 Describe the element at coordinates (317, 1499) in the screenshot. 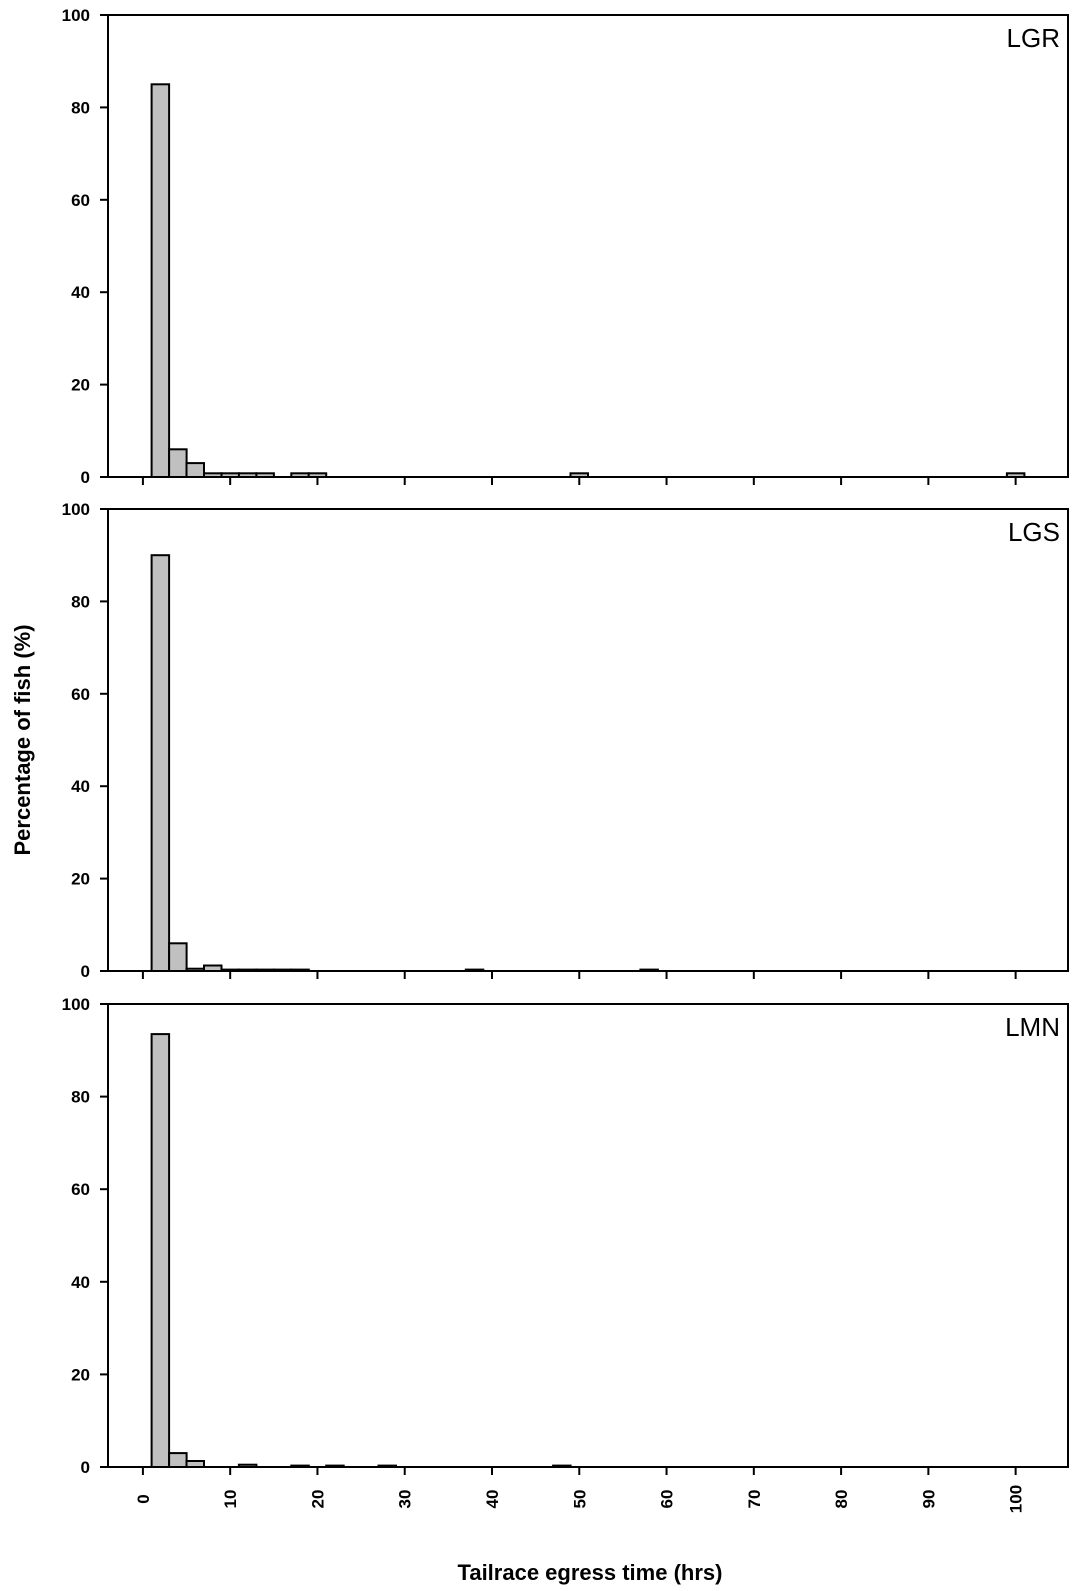

I see `x-tick-label: 20` at that location.